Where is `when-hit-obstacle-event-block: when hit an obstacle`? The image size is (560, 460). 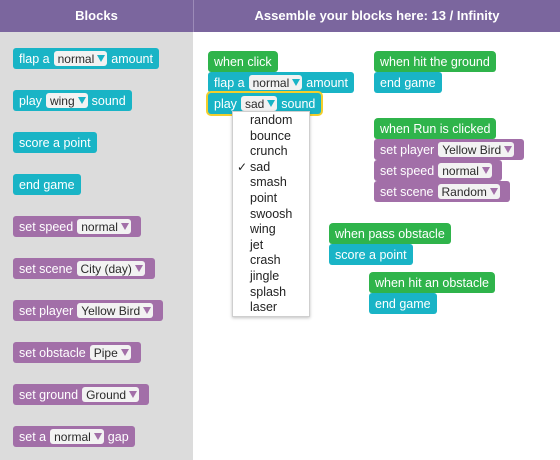
when-hit-obstacle-event-block: when hit an obstacle is located at coordinates (432, 282).